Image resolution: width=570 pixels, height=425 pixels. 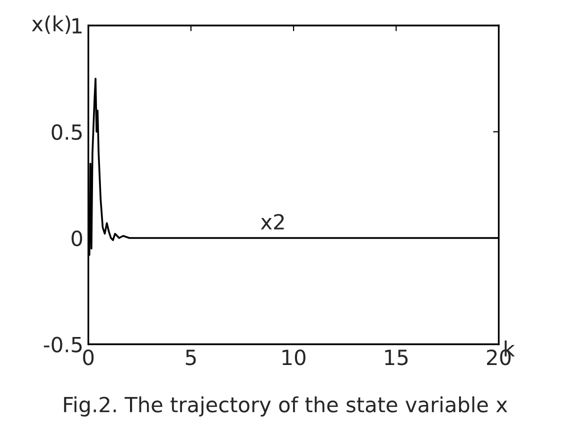 What do you see at coordinates (67, 132) in the screenshot?
I see `y-tick-label: 0.5` at bounding box center [67, 132].